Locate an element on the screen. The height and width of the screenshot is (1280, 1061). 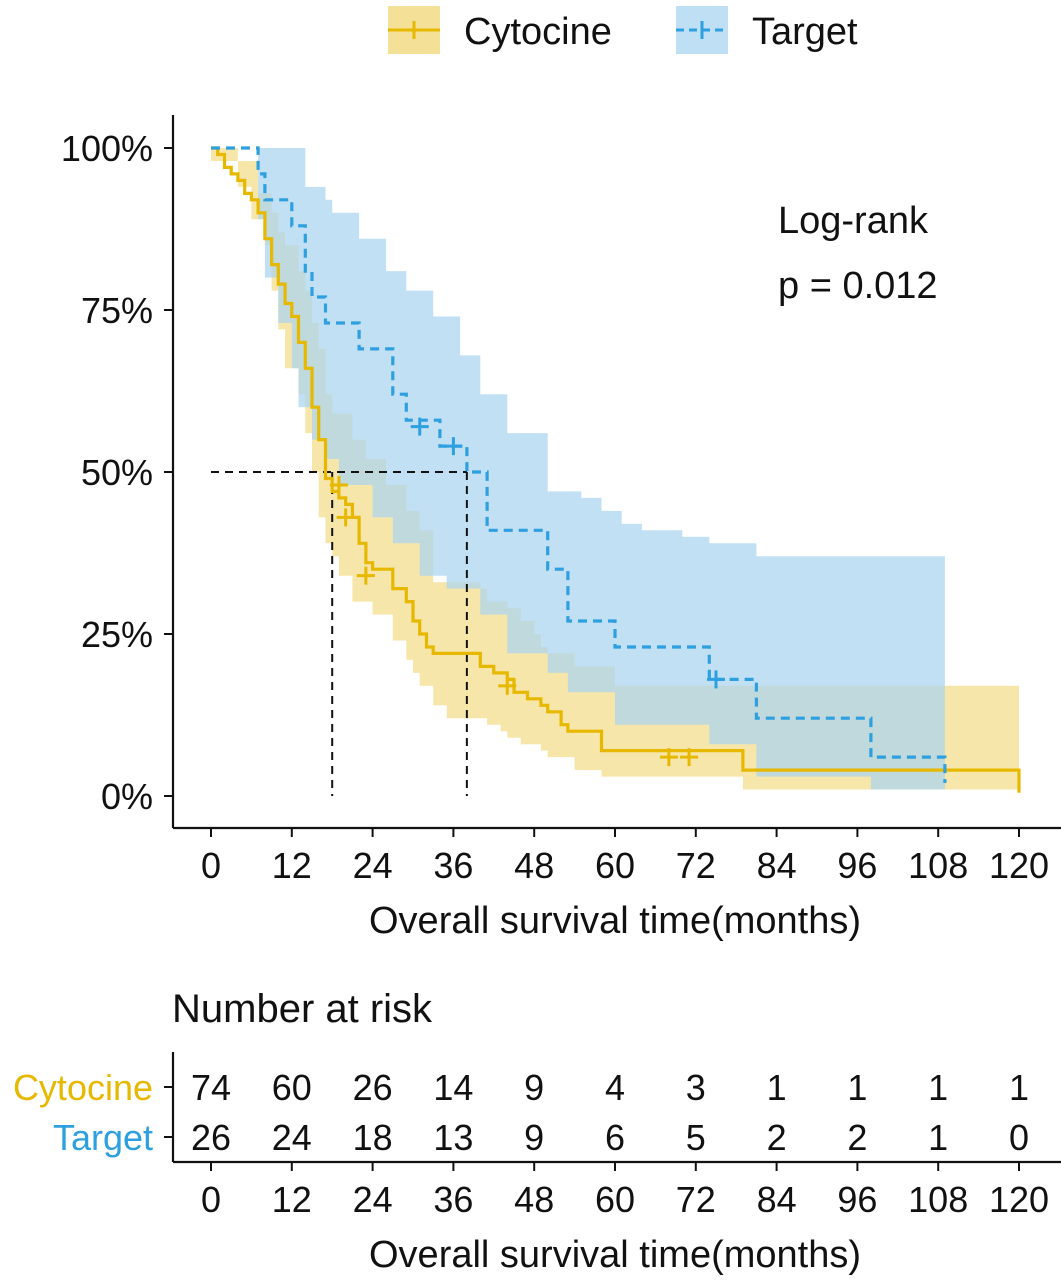
x-tick-label: 96 is located at coordinates (857, 865).